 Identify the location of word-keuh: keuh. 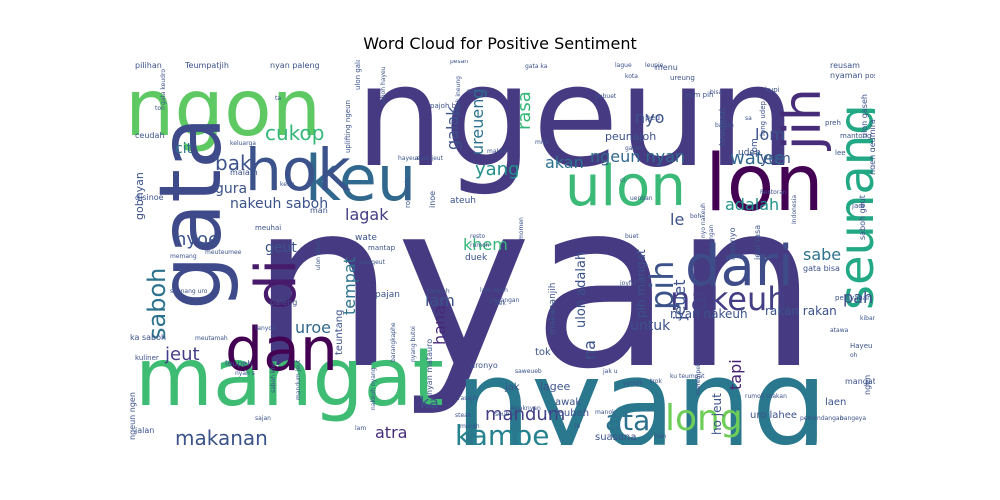
(287, 184).